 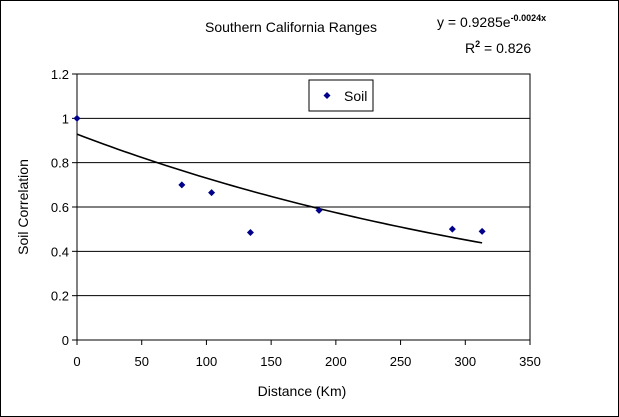 I want to click on r-squared: R2 = 0.826, so click(x=498, y=47).